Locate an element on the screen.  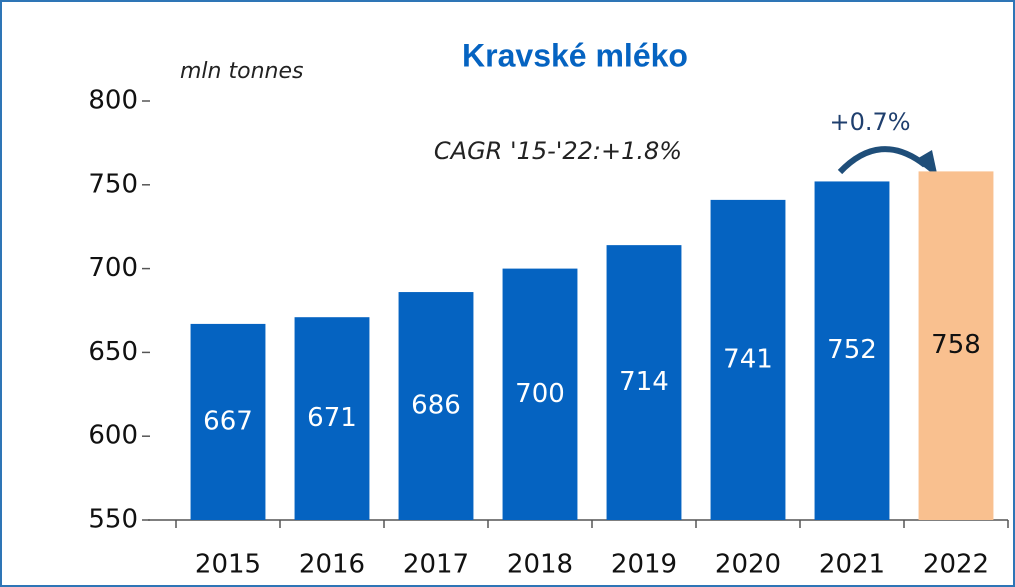
y-tick-label: 550 is located at coordinates (113, 520).